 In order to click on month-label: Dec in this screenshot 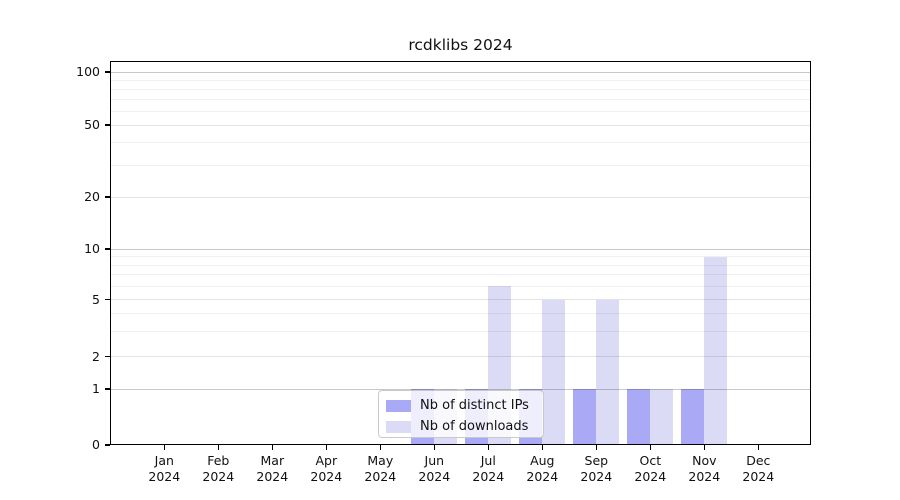, I will do `click(758, 460)`.